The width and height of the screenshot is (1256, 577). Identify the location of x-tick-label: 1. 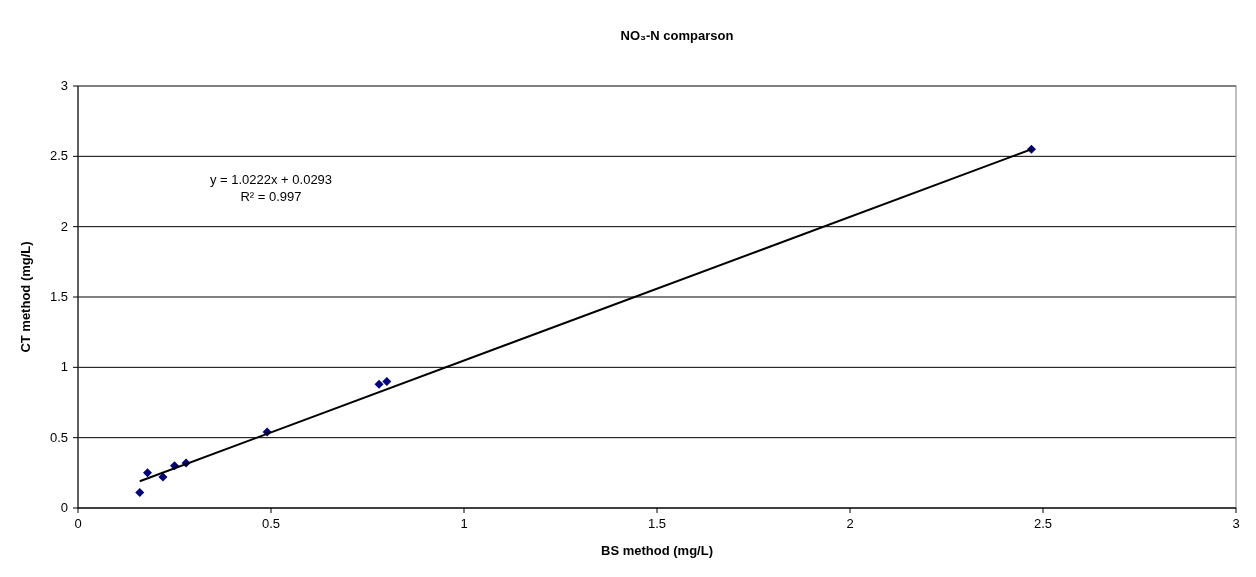
(464, 523).